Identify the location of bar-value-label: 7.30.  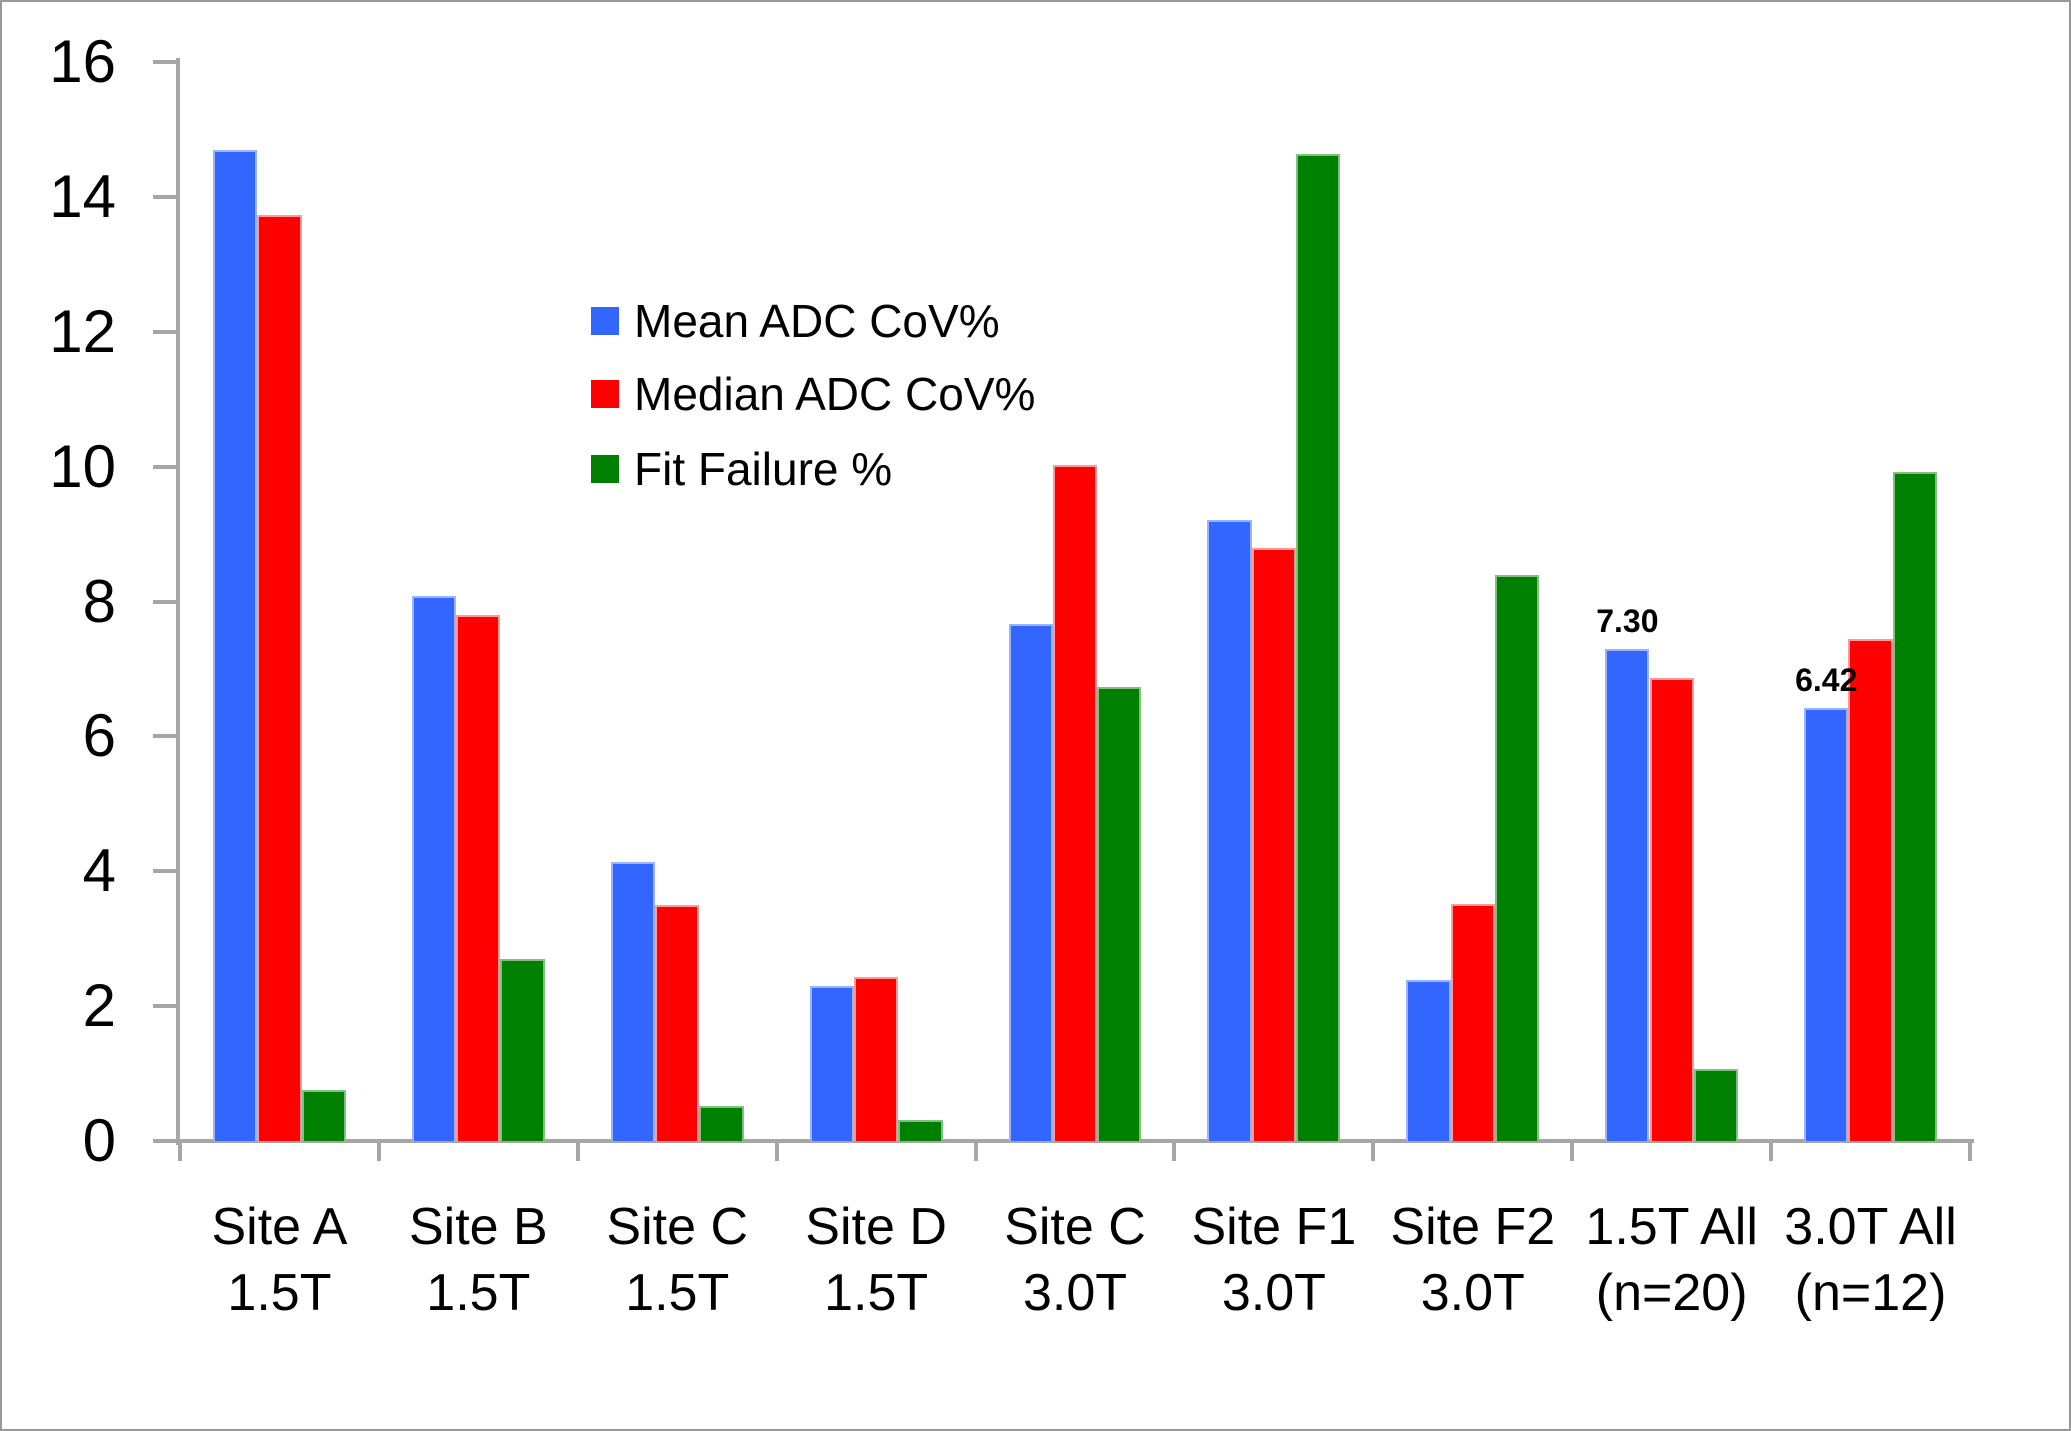
(1627, 620).